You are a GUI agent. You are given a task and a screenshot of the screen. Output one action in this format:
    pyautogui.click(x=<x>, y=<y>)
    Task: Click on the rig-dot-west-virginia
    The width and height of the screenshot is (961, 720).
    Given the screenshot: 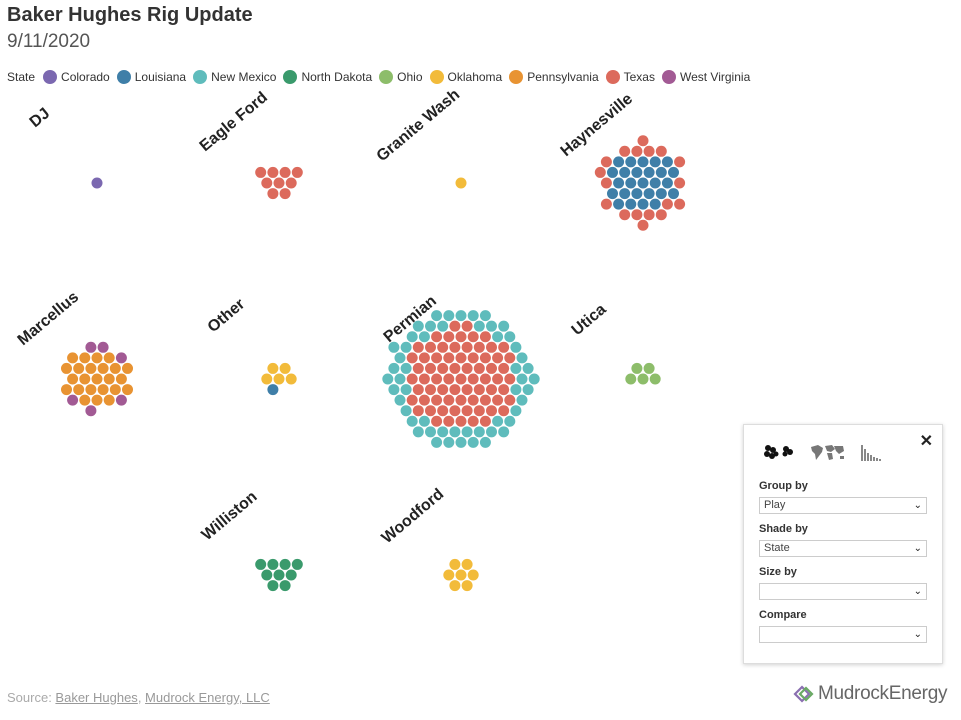 What is the action you would take?
    pyautogui.click(x=121, y=358)
    